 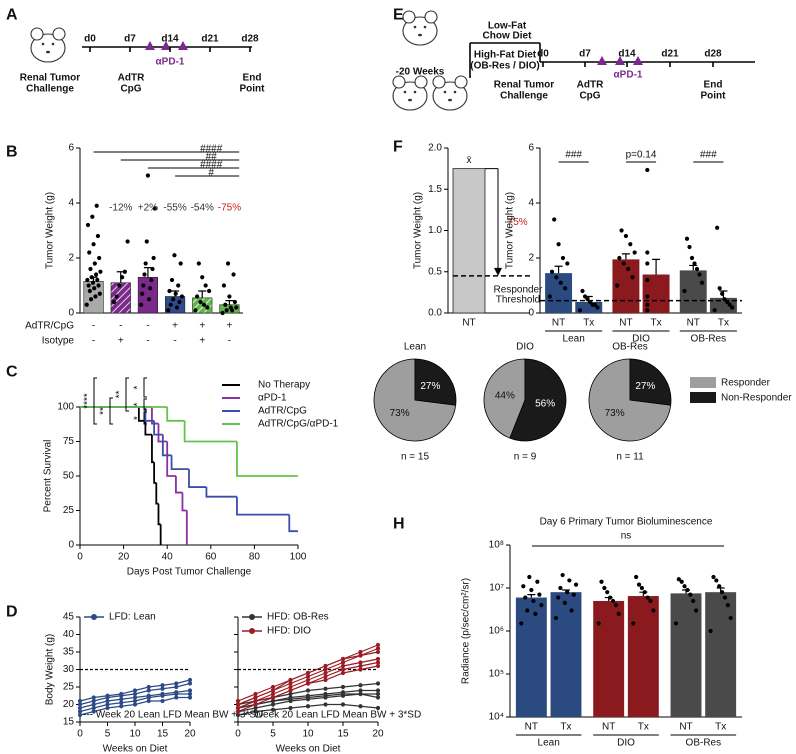 What do you see at coordinates (545, 403) in the screenshot?
I see `slice-label: 56%` at bounding box center [545, 403].